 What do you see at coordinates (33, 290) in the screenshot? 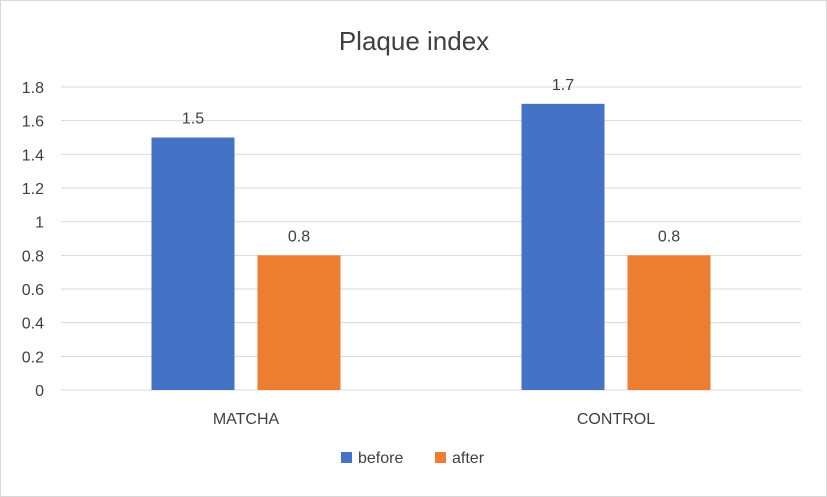
I see `y-tick-label: 0.6` at bounding box center [33, 290].